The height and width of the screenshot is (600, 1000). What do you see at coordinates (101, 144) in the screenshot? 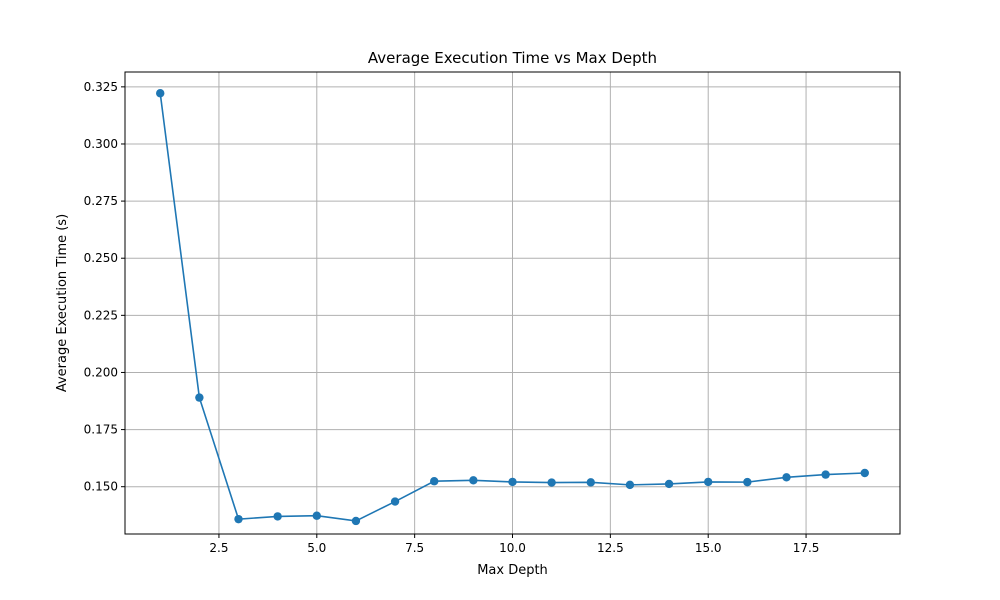
I see `y-tick-label: 0.300` at bounding box center [101, 144].